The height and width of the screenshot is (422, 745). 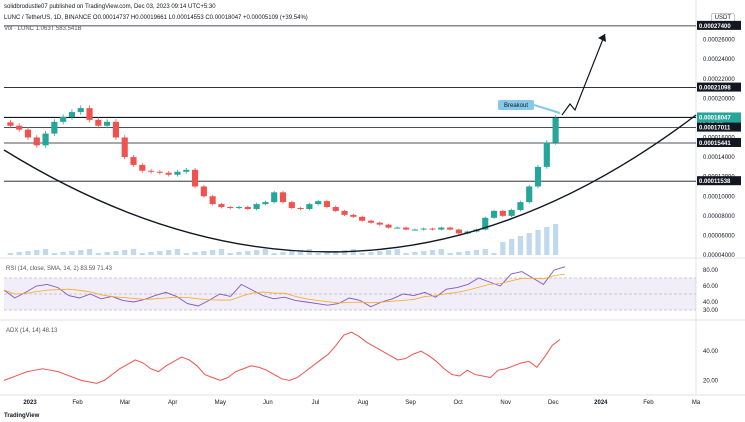 What do you see at coordinates (719, 236) in the screenshot?
I see `price-tick-label: 0.00006000` at bounding box center [719, 236].